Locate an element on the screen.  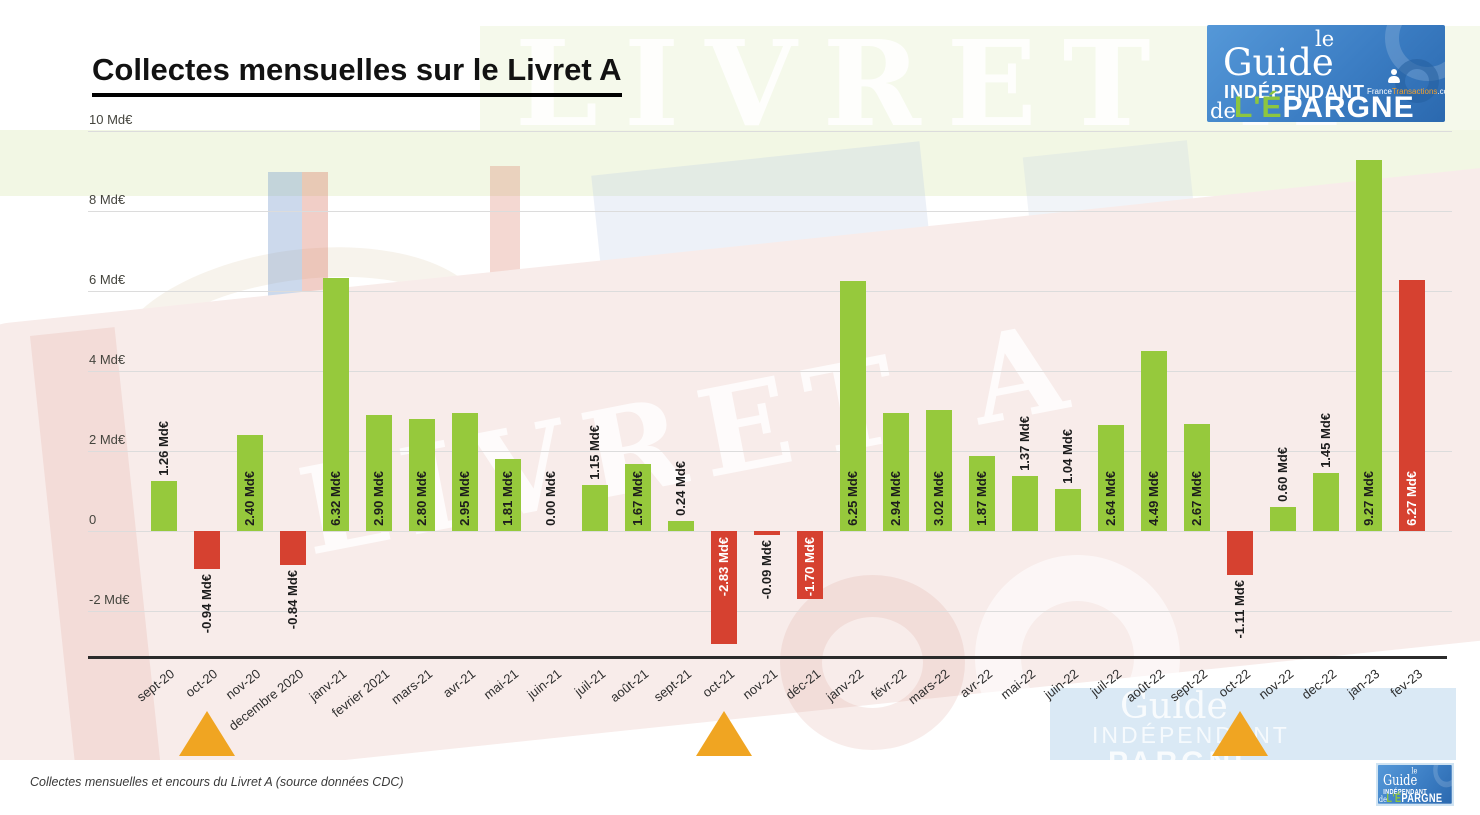
bar-value-label: 0.24 Md€ is located at coordinates (680, 489).